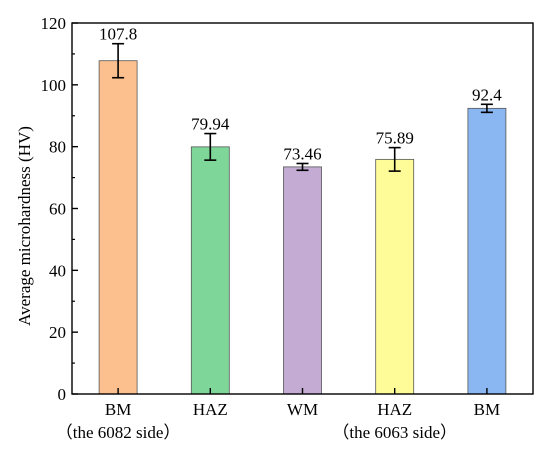  I want to click on data-label: 73.46, so click(302, 153).